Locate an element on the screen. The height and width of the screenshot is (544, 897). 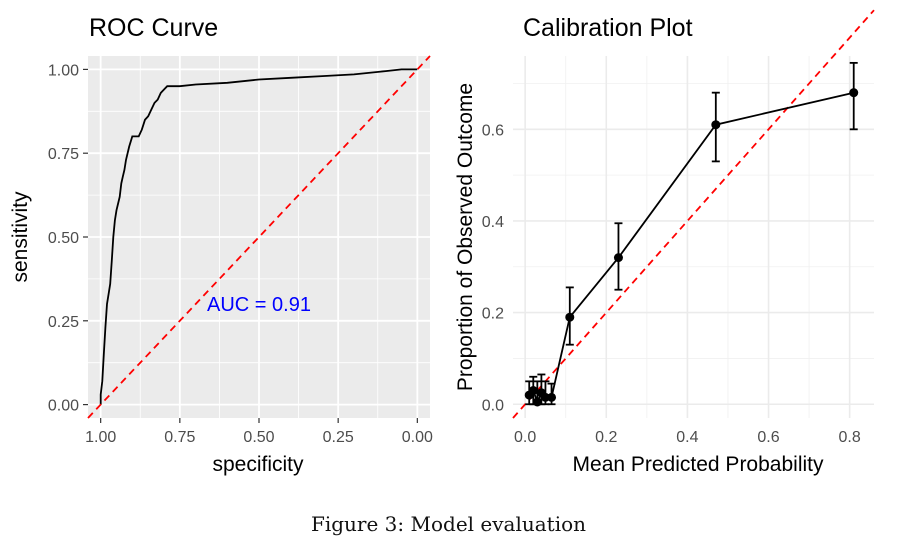
roc-y-tick-label: 0.75 is located at coordinates (63, 154).